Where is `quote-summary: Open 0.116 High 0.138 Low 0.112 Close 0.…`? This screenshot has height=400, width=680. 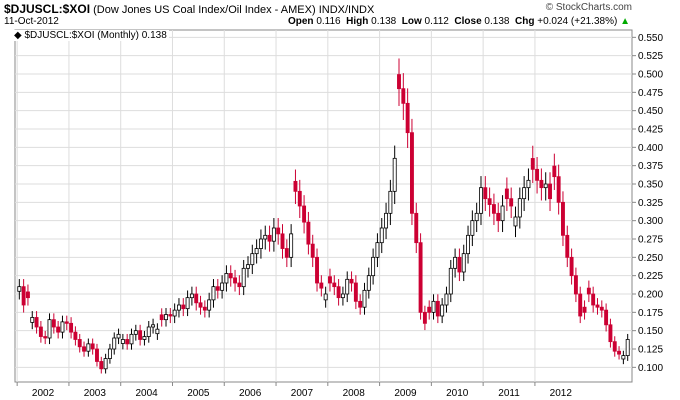
quote-summary: Open 0.116 High 0.138 Low 0.112 Close 0.… is located at coordinates (459, 21).